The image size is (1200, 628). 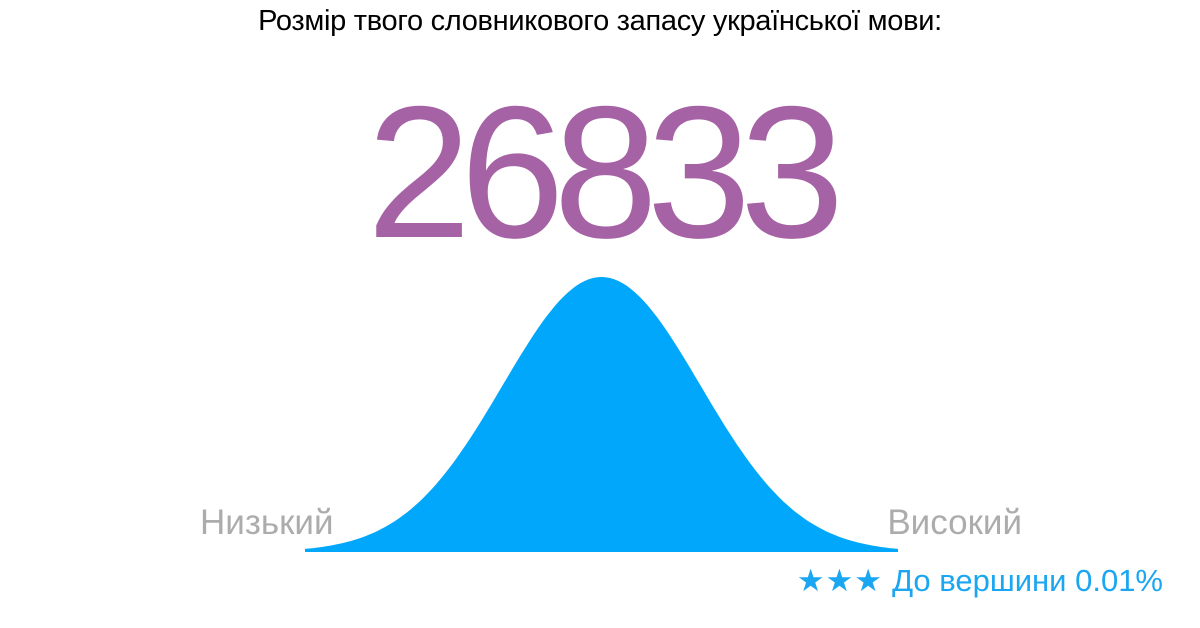 I want to click on axis-label-low: Низький, so click(x=267, y=522).